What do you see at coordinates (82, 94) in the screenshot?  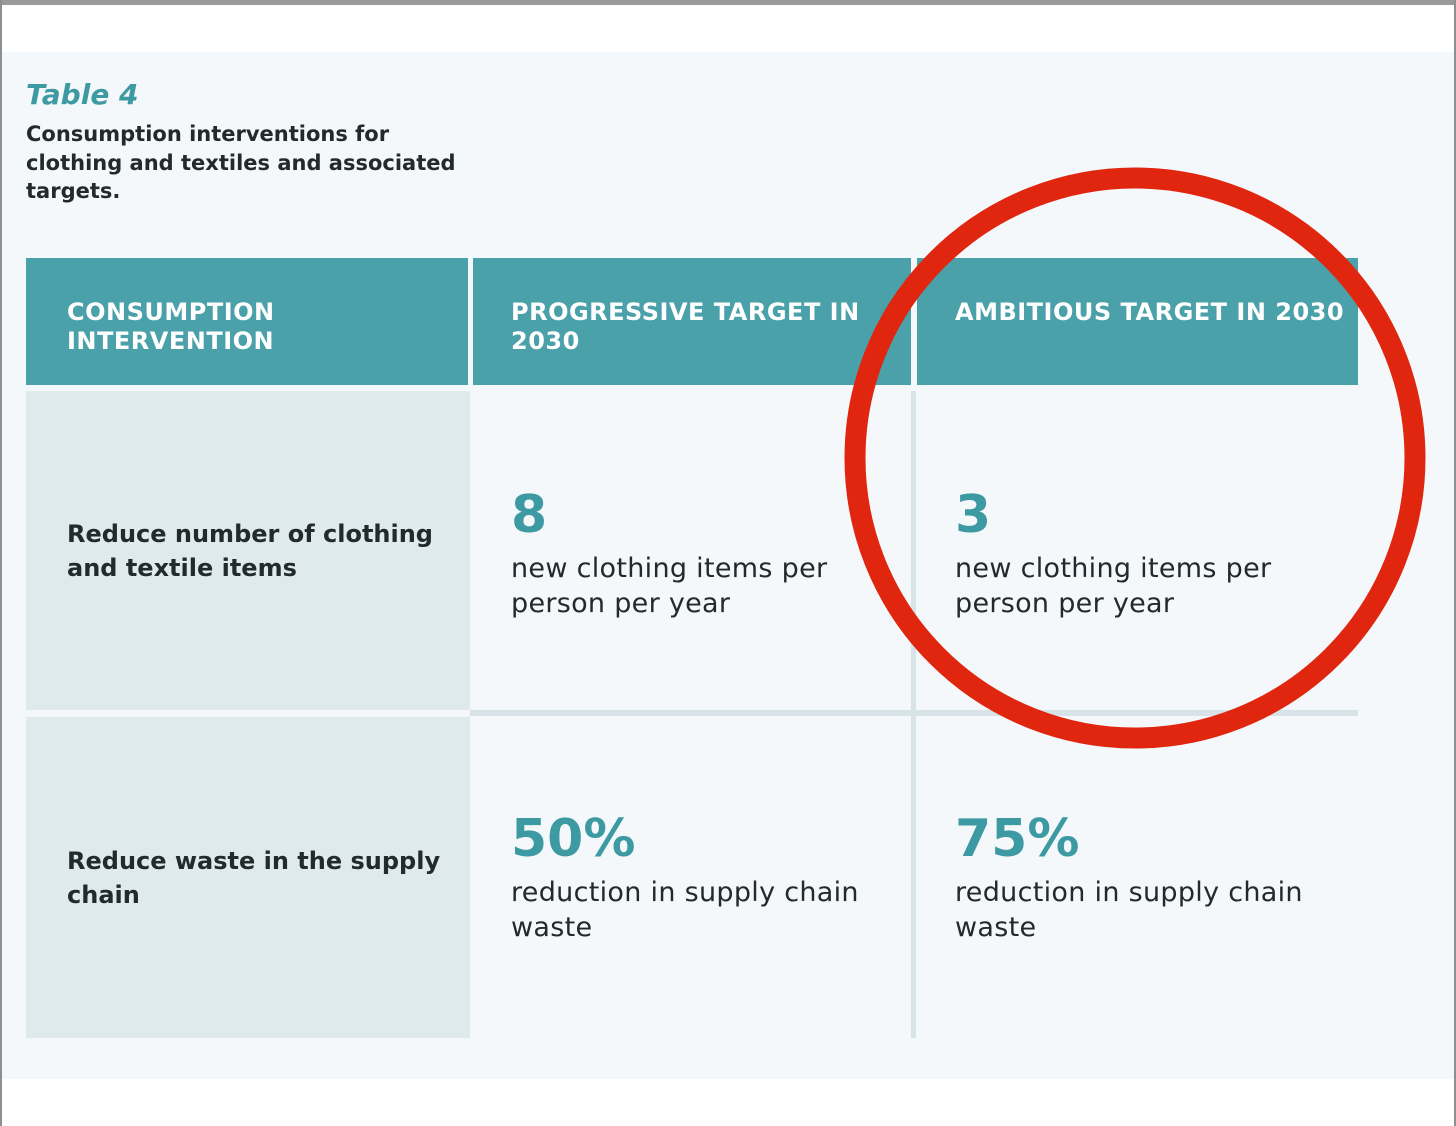 I see `table-number: Table 4` at bounding box center [82, 94].